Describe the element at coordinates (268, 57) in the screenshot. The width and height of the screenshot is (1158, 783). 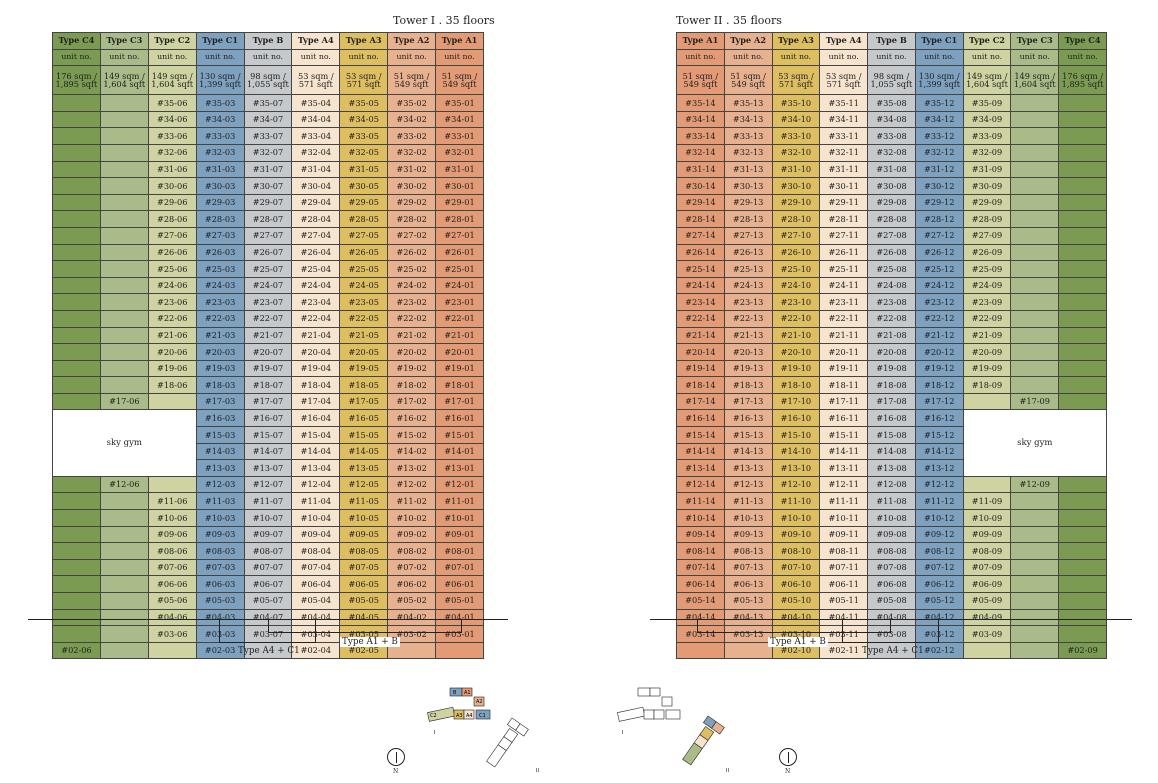
I see `col-unit-b: unit no.` at that location.